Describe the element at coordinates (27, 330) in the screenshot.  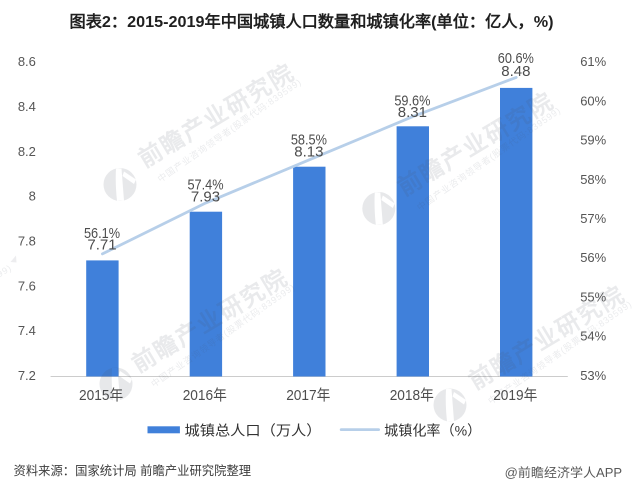
I see `svg-text: 7.4` at that location.